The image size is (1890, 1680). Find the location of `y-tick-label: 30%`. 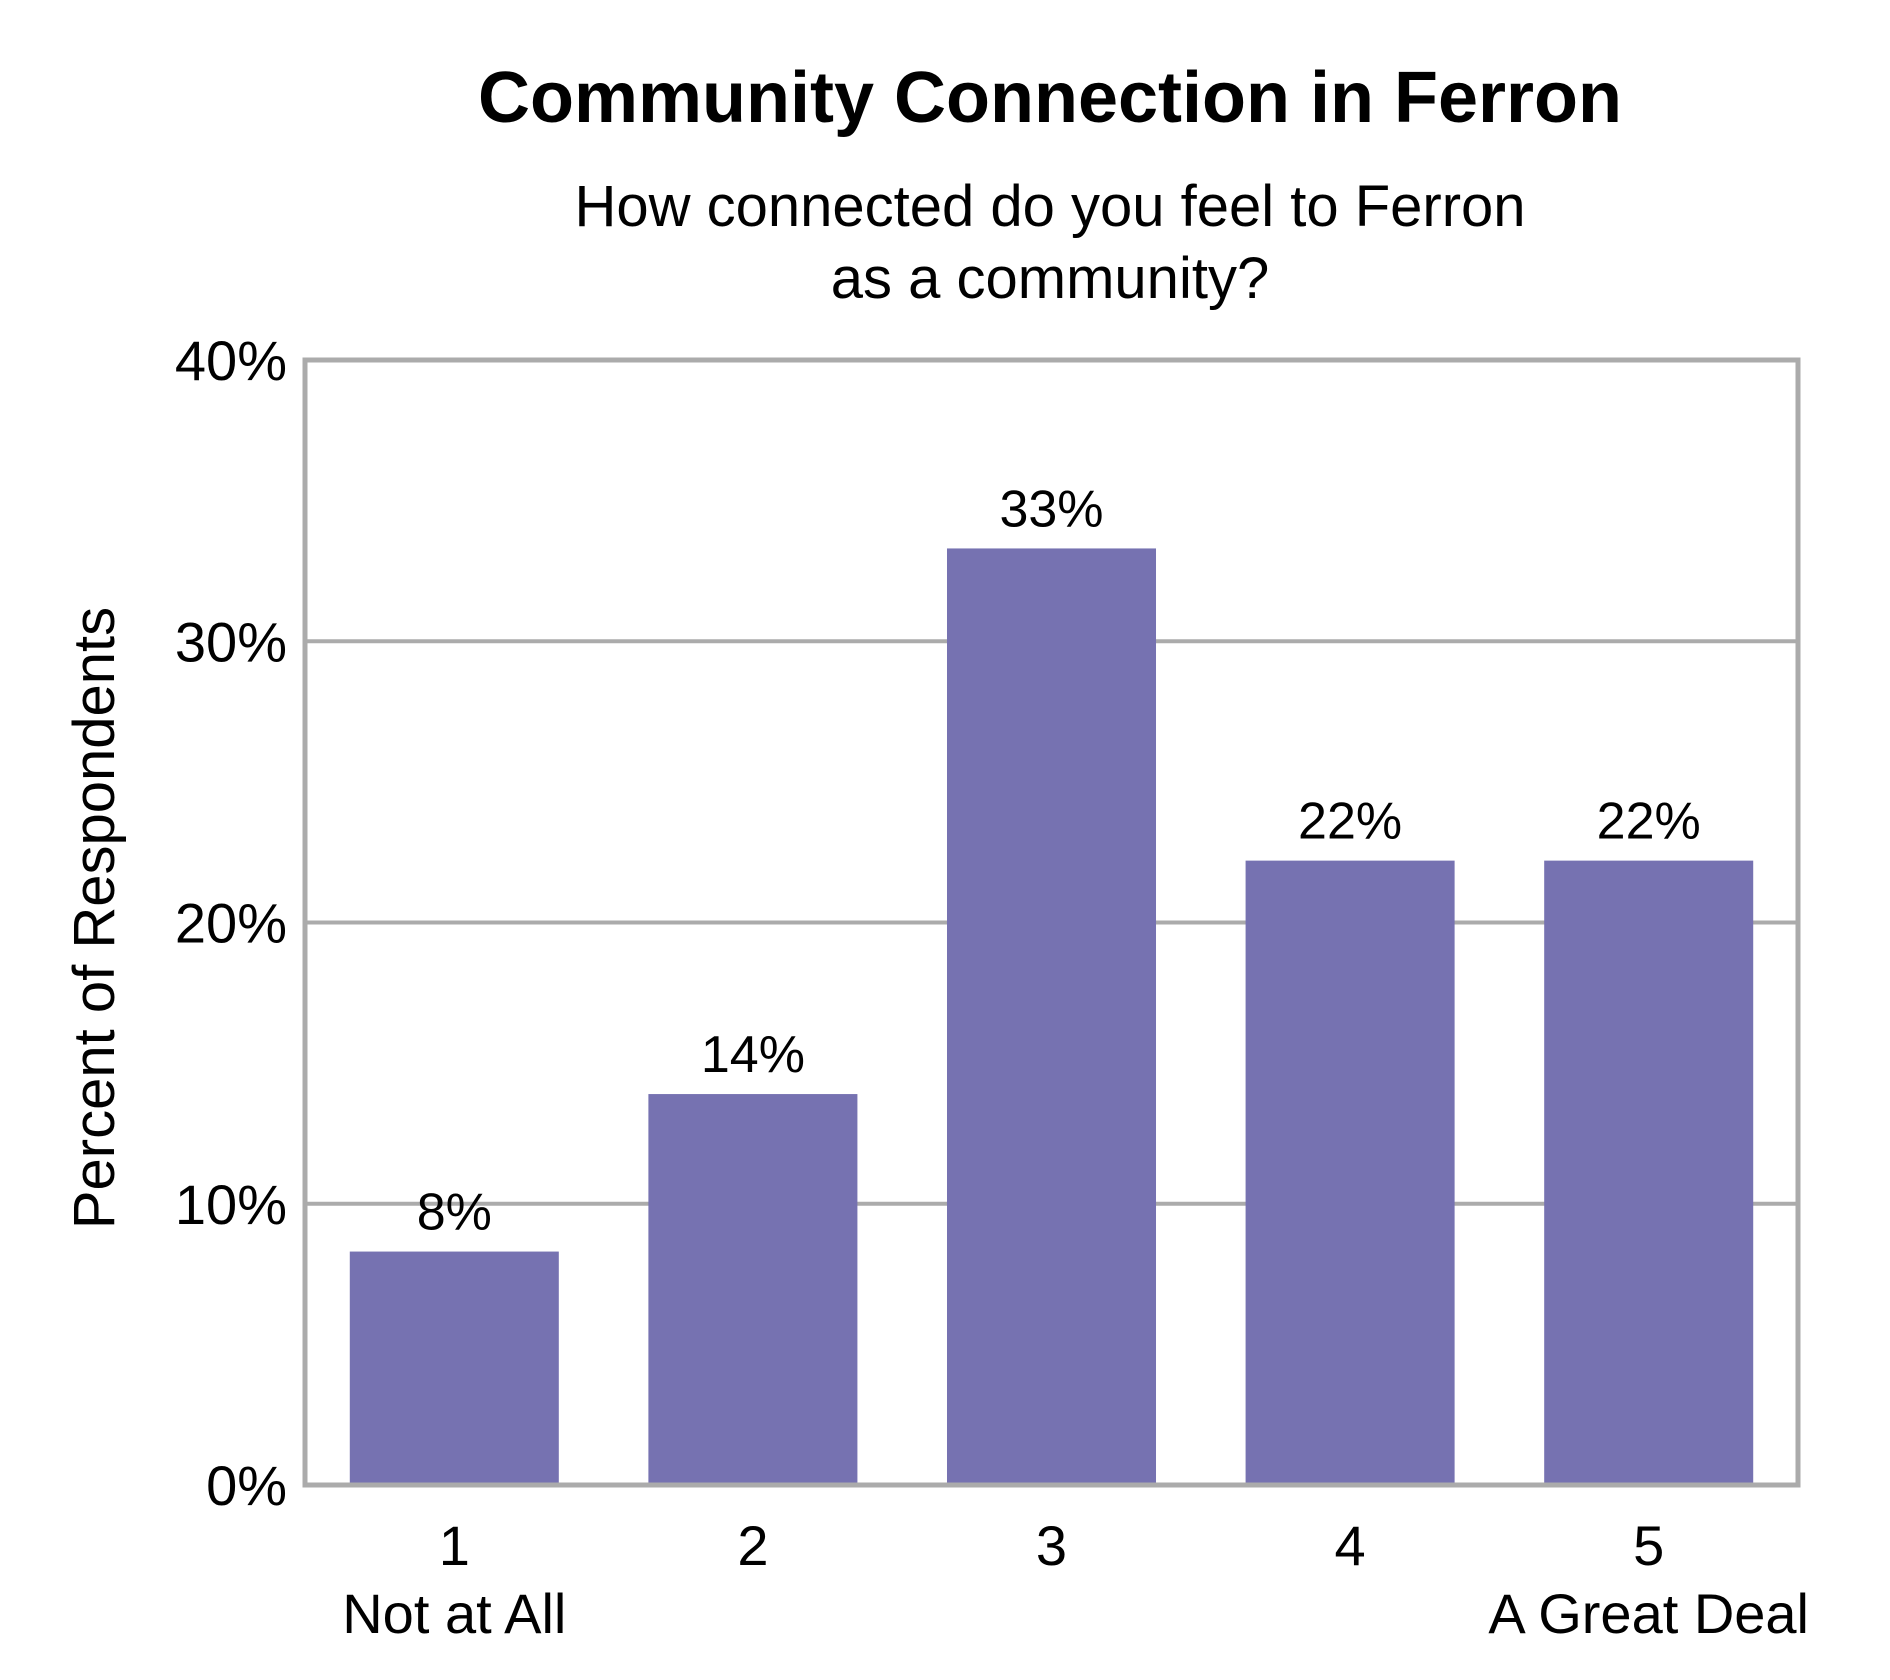

y-tick-label: 30% is located at coordinates (231, 641).